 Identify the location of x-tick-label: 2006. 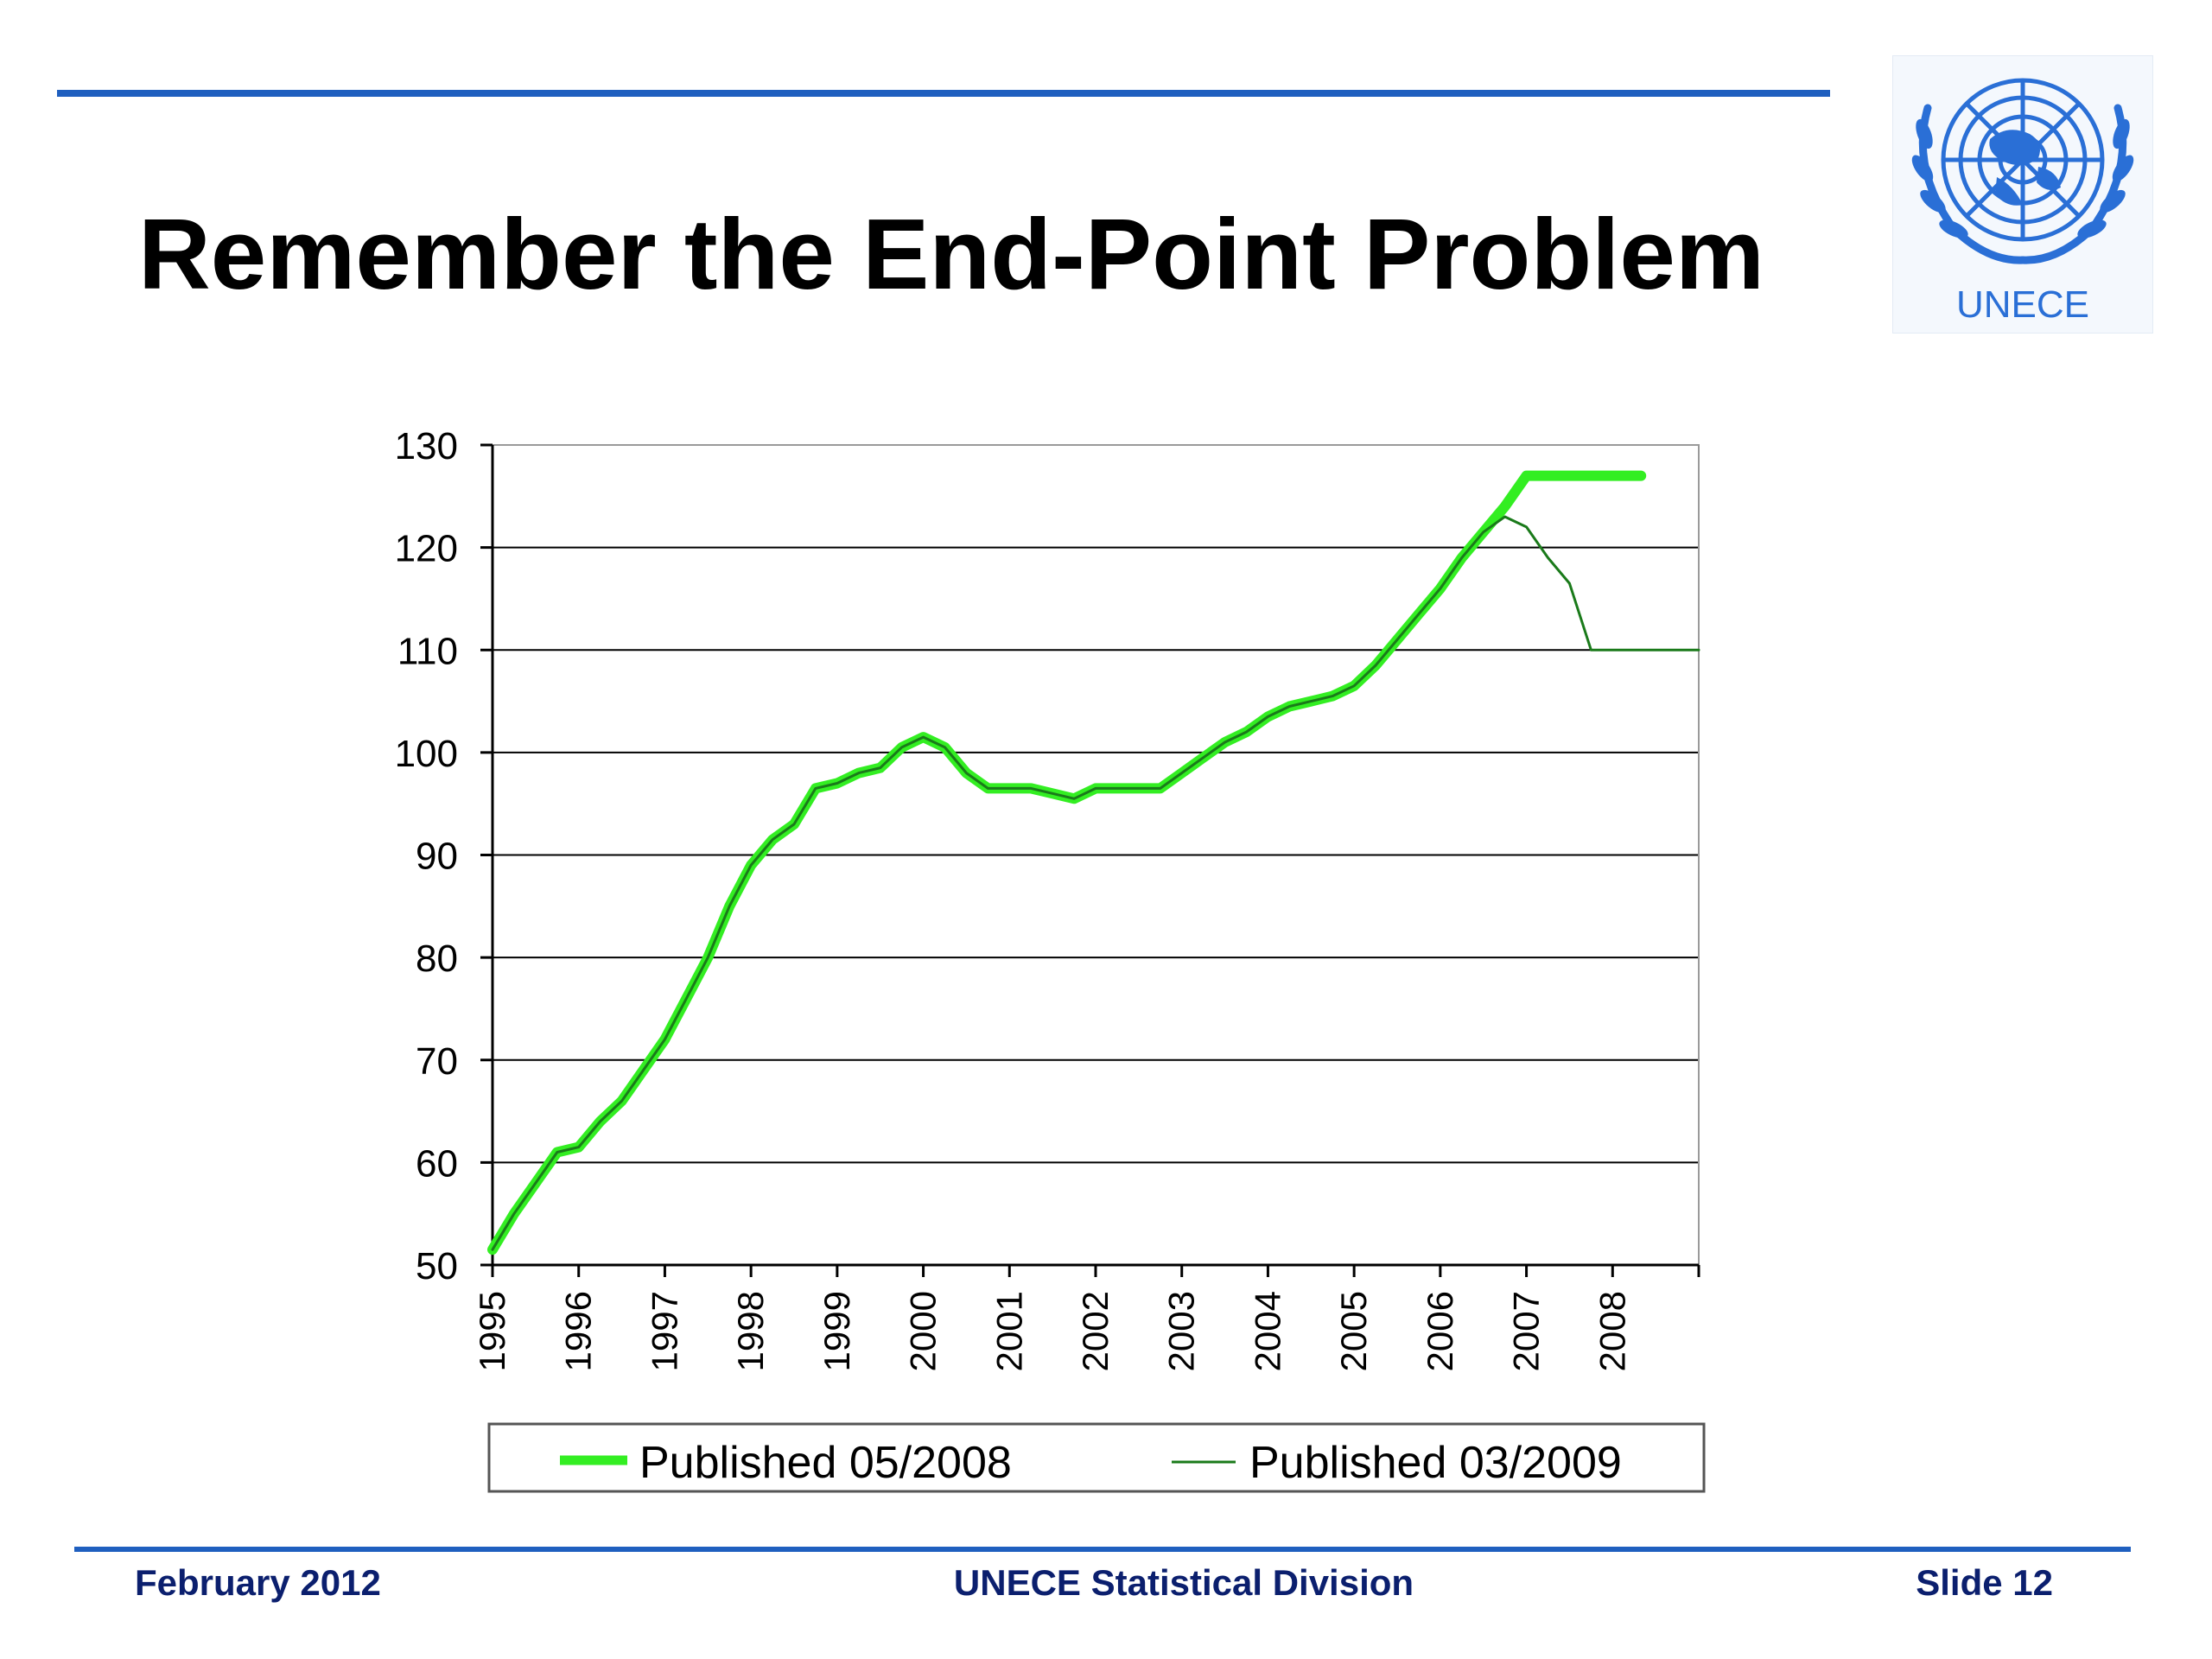
(1440, 1331).